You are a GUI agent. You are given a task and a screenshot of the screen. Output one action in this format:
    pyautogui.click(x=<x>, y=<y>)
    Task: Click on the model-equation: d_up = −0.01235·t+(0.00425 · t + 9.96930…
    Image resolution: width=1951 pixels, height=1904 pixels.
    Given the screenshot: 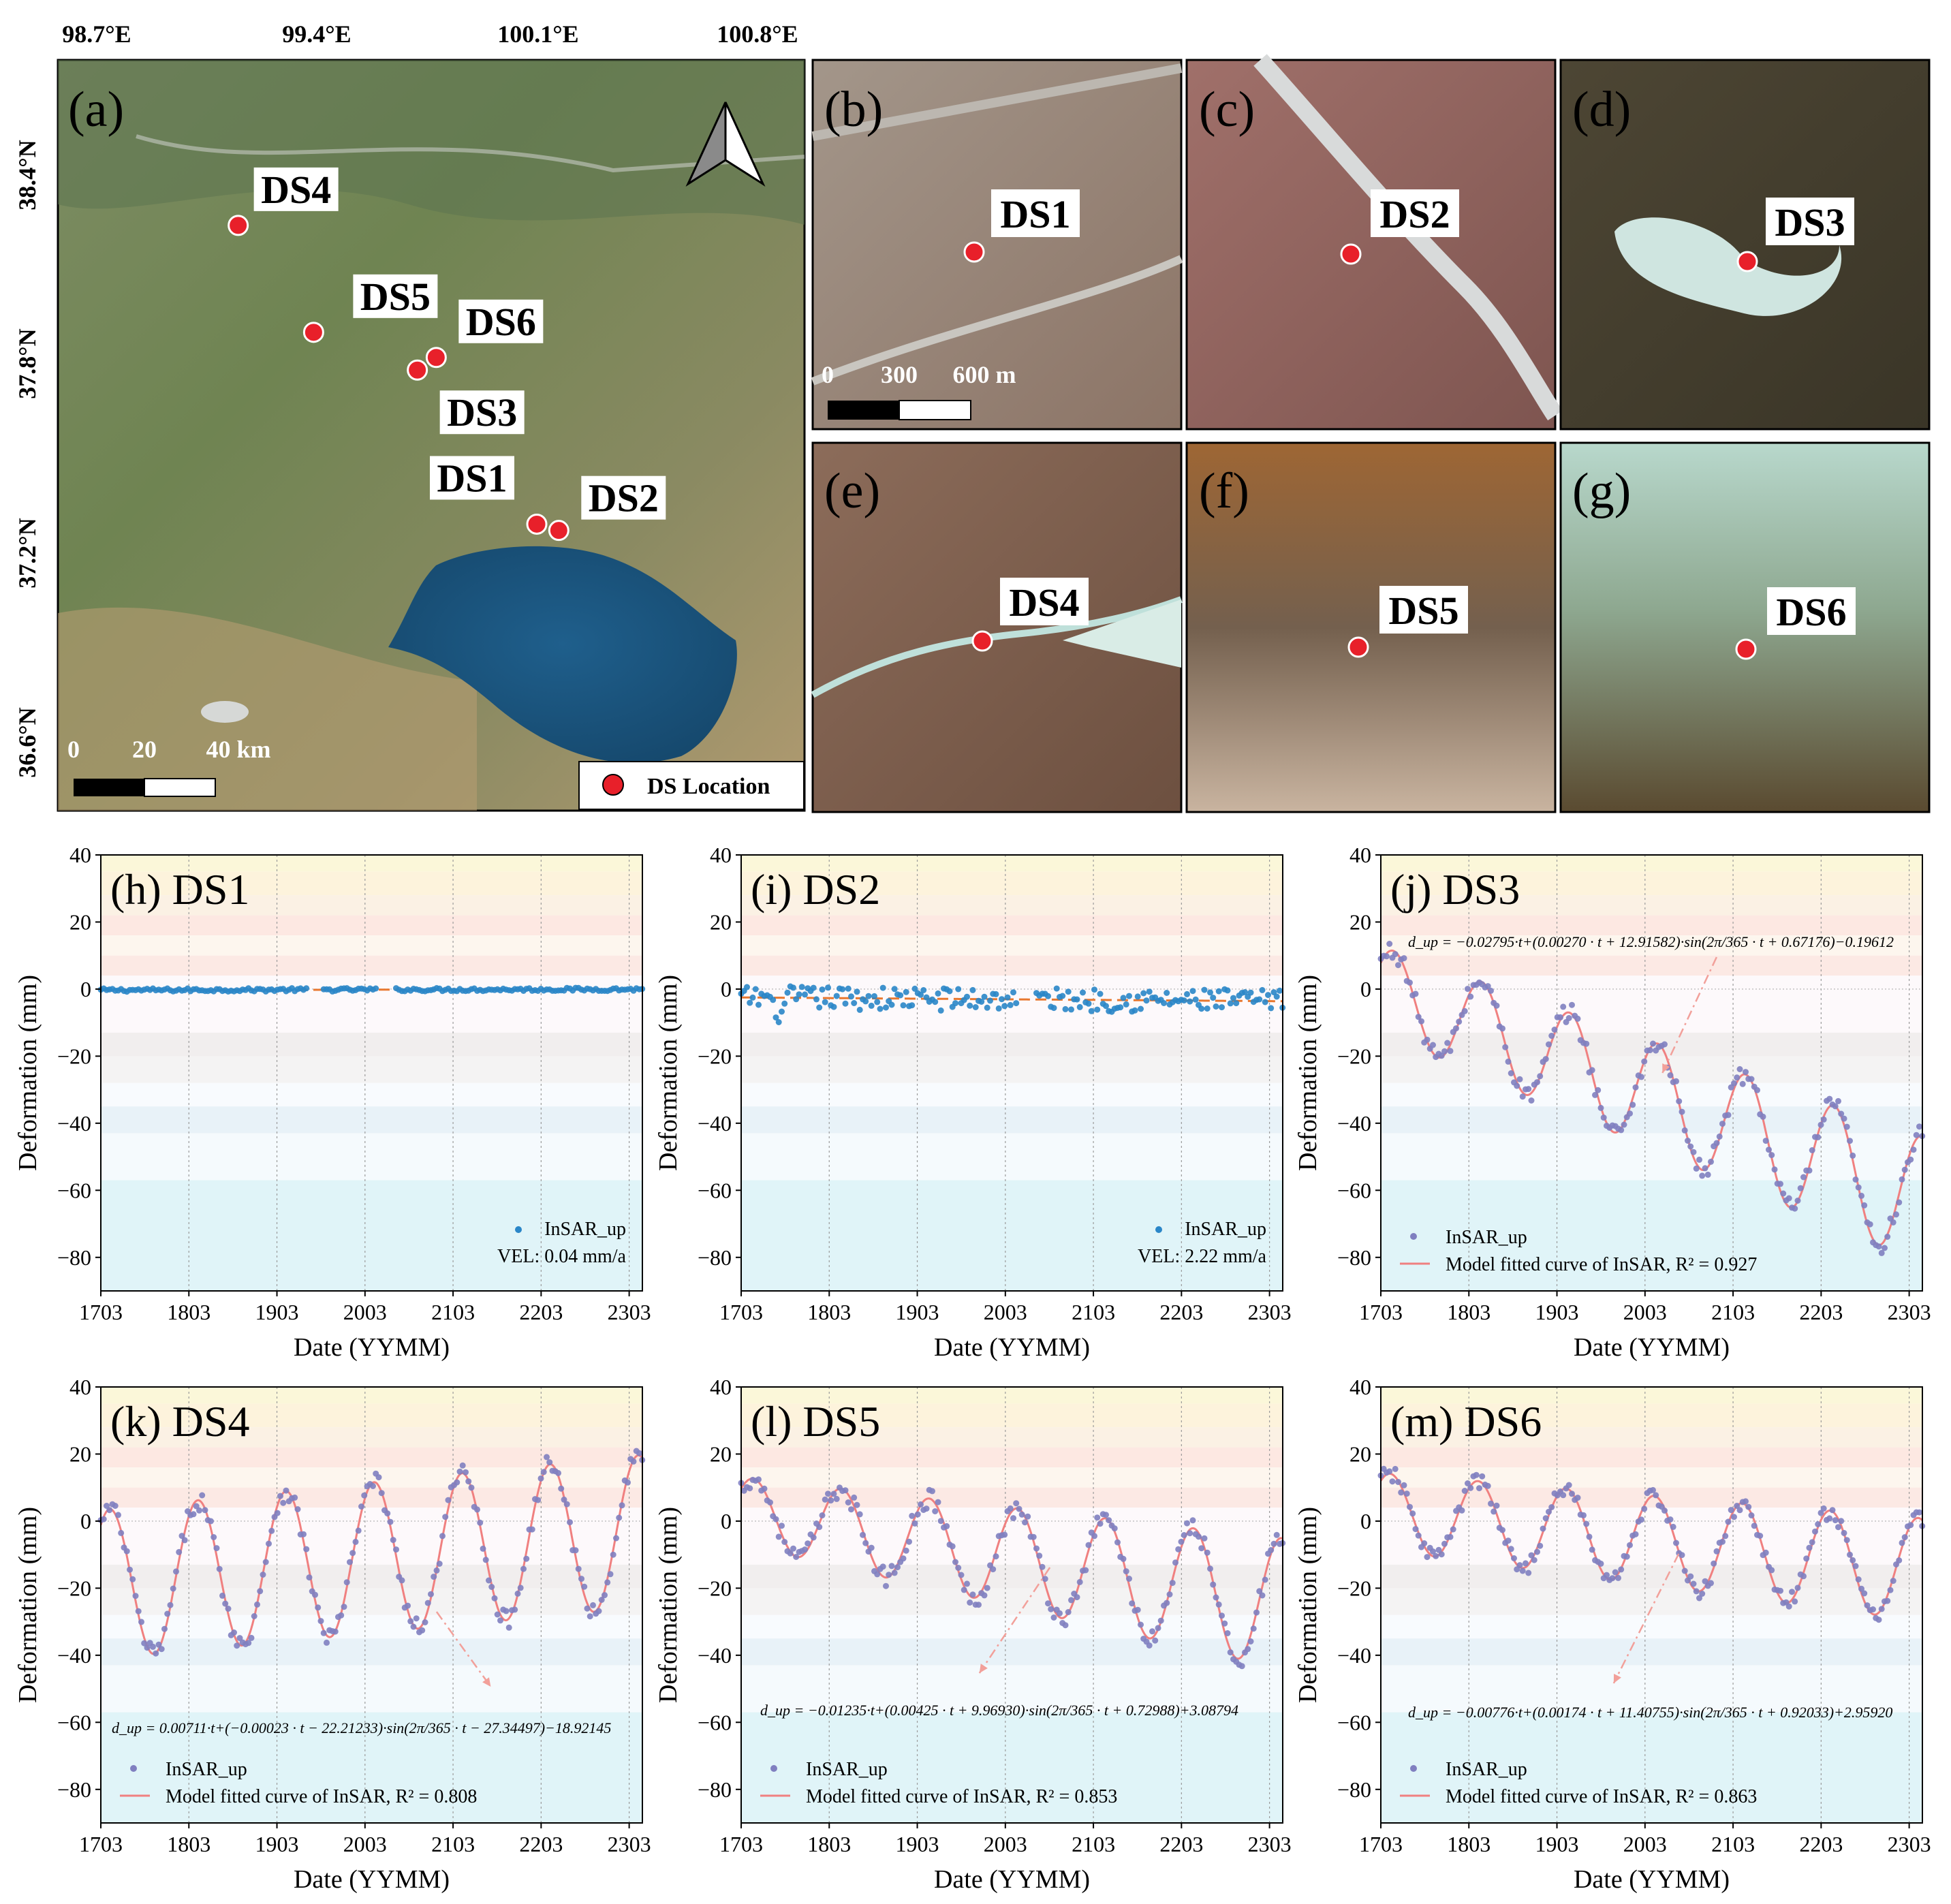 What is the action you would take?
    pyautogui.click(x=999, y=1710)
    